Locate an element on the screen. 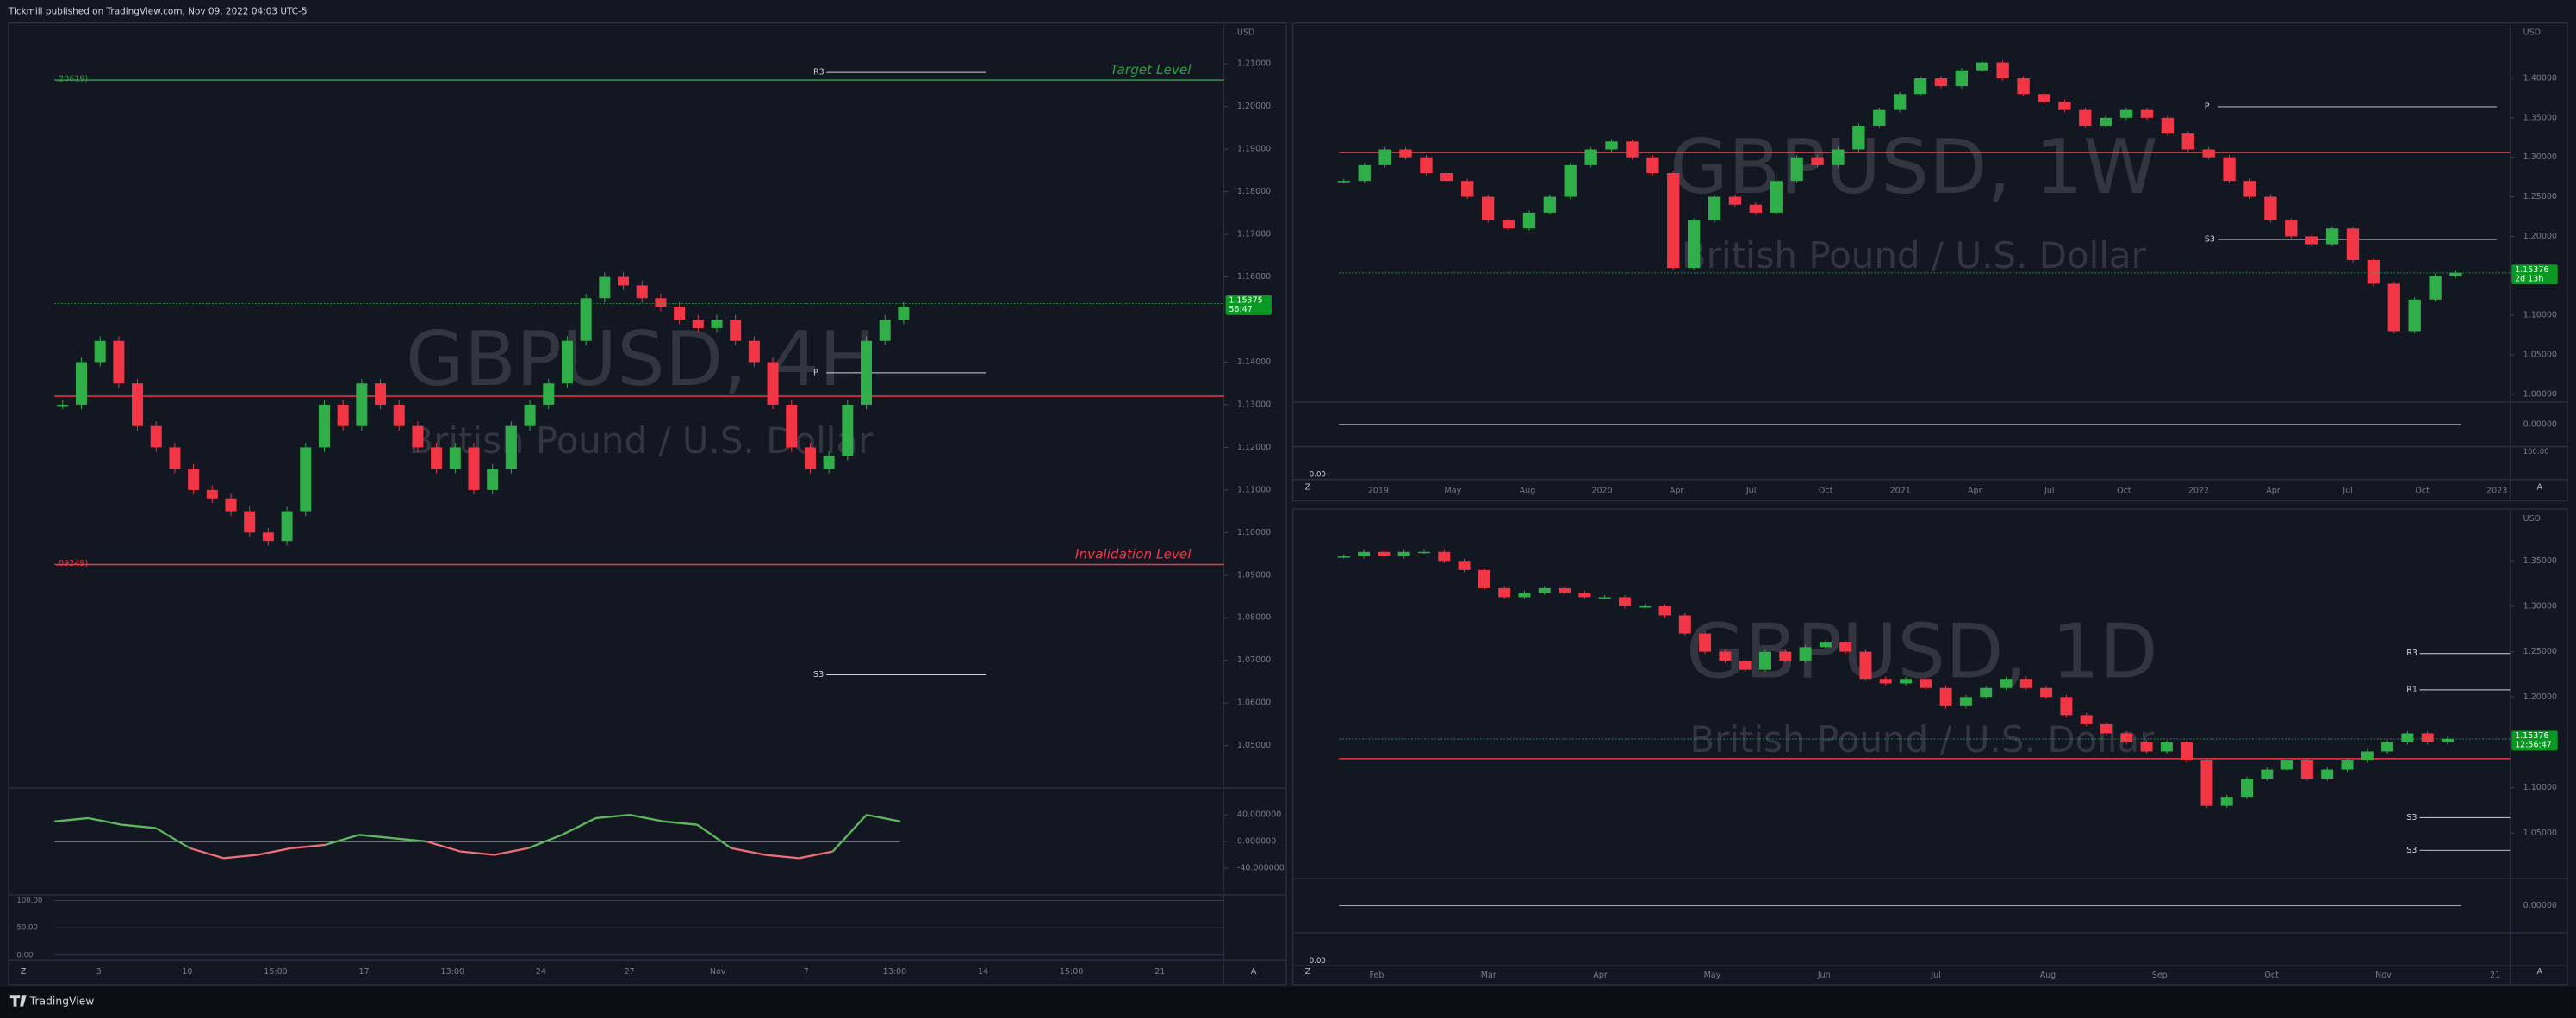  y-tick-label: 1.16000 is located at coordinates (1254, 277).